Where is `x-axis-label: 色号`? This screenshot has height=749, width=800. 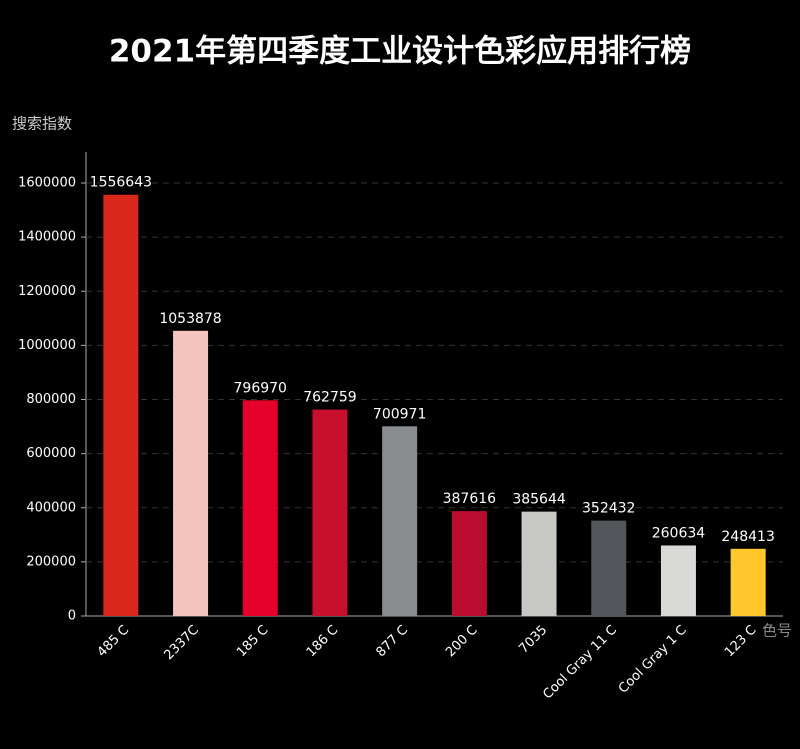 x-axis-label: 色号 is located at coordinates (777, 631).